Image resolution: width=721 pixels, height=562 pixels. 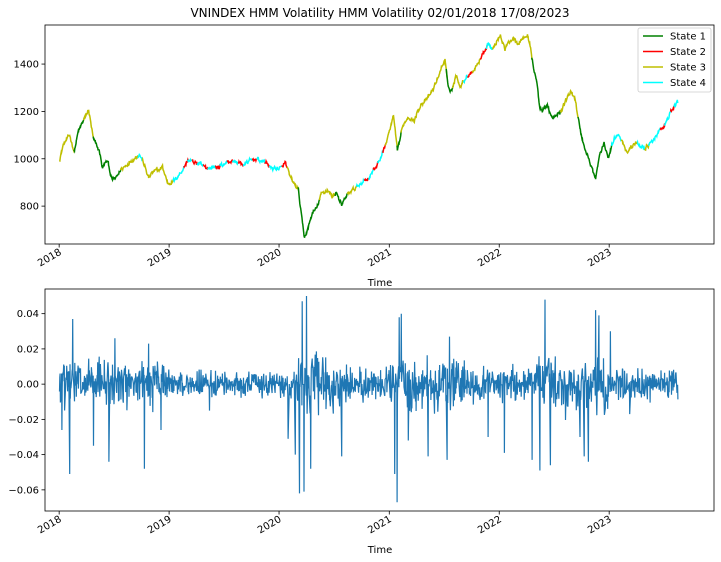 I want to click on legend-label: State 2, so click(x=688, y=52).